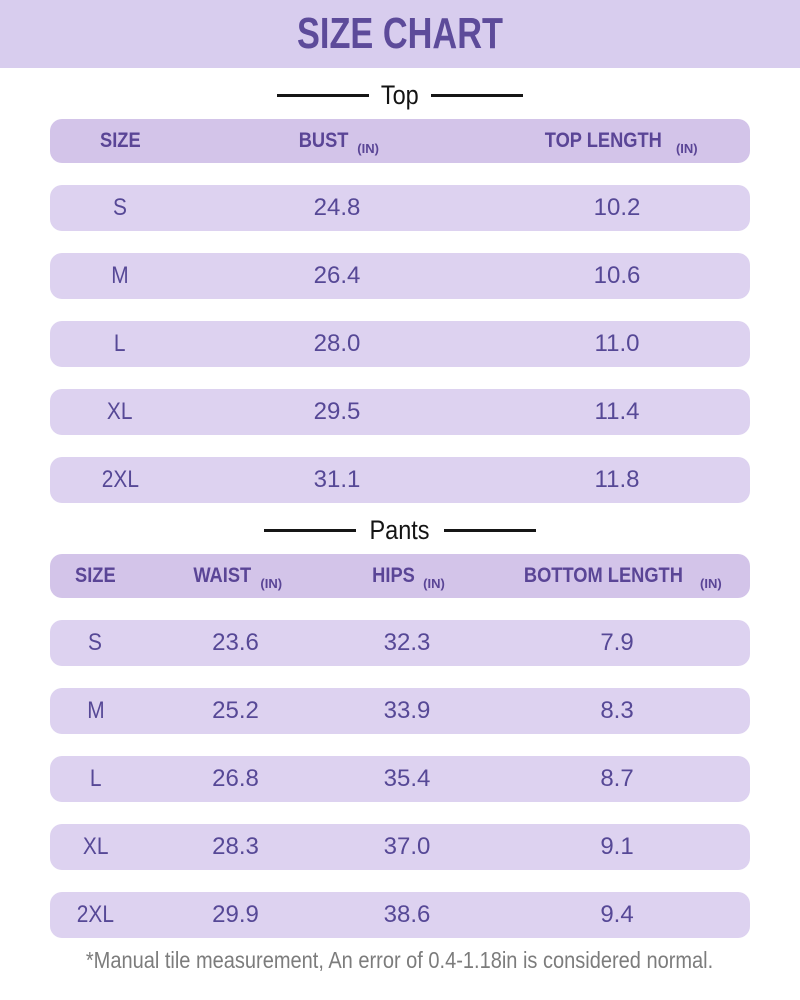  I want to click on top-length-value: 10.2, so click(617, 207).